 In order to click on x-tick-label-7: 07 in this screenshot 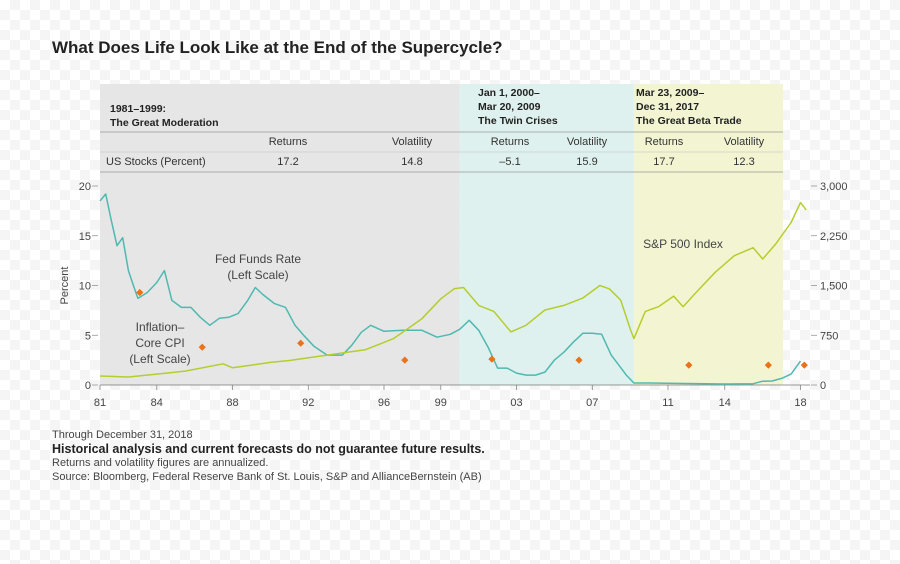, I will do `click(592, 403)`.